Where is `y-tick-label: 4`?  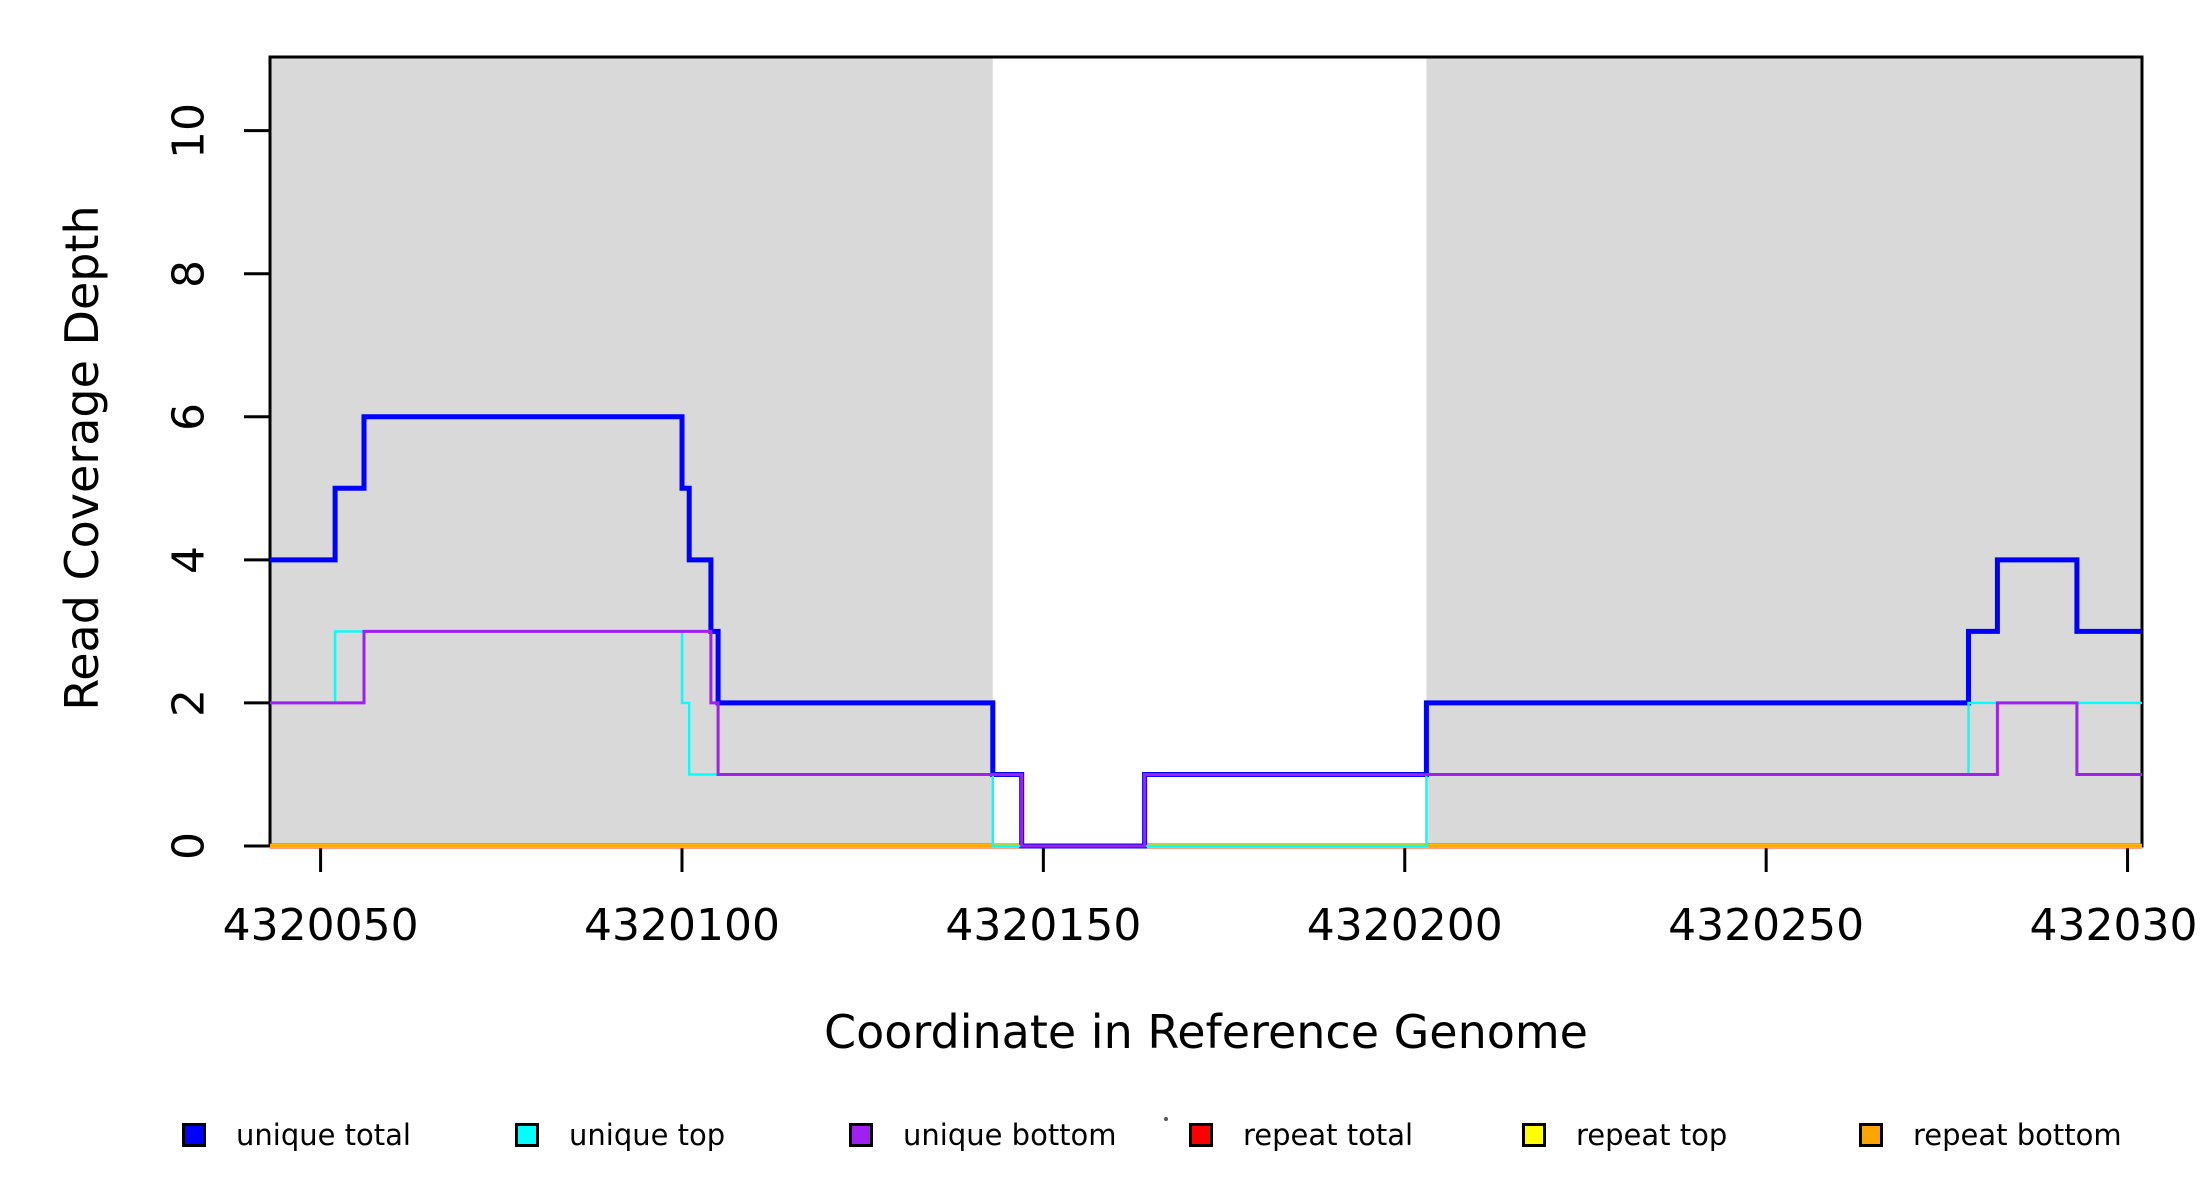
y-tick-label: 4 is located at coordinates (189, 559).